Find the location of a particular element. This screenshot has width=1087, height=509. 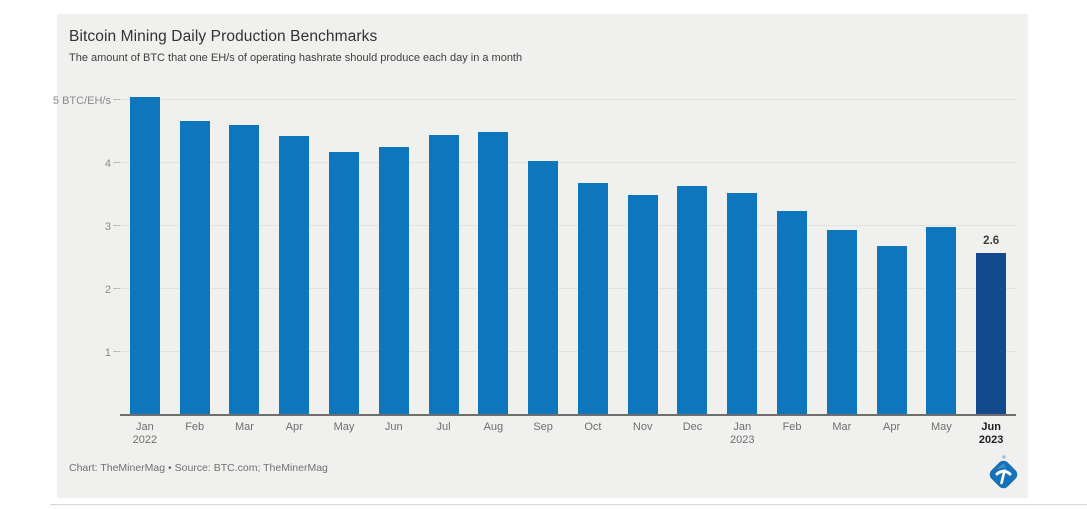

x-label-may-2023: May is located at coordinates (942, 434).